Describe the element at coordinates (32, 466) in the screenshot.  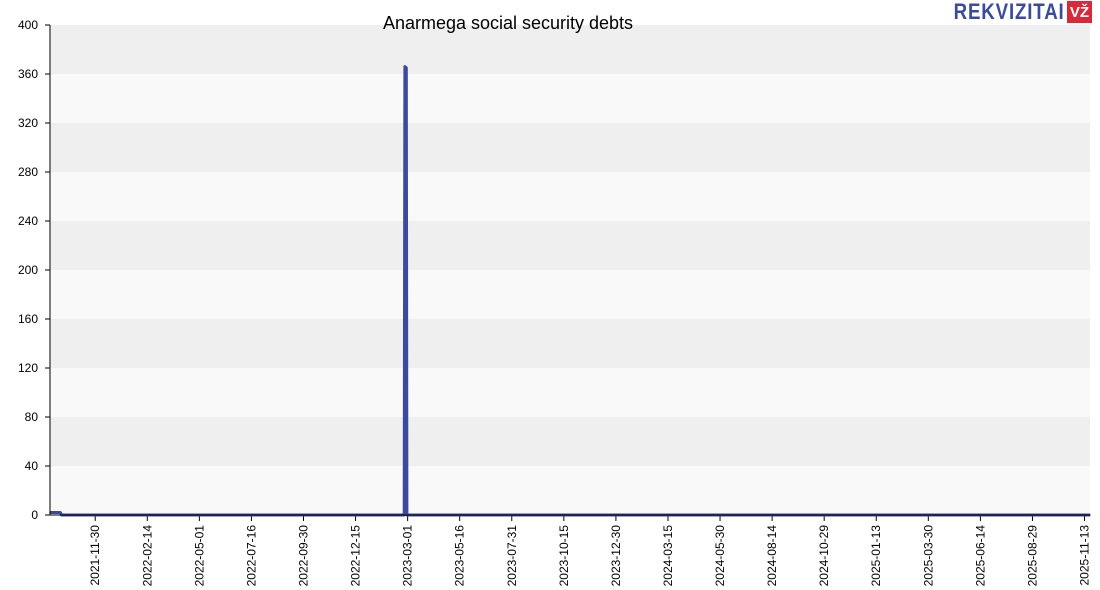
I see `y-tick-label: 40` at that location.